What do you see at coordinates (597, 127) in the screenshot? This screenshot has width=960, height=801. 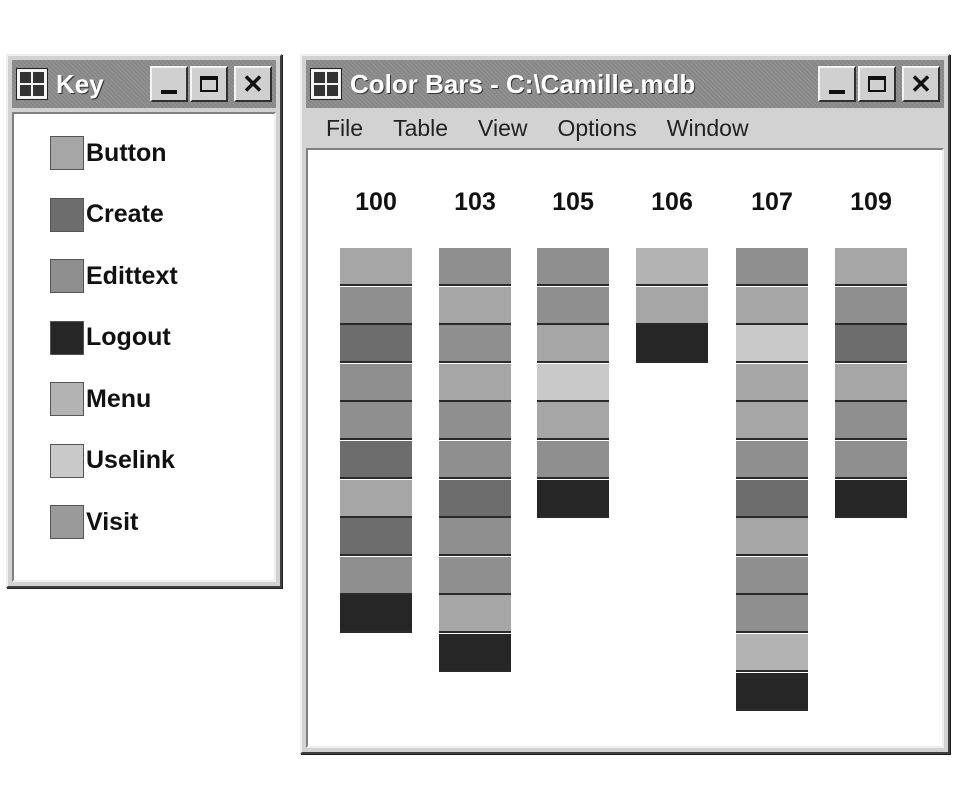 I see `menu-options: Options` at bounding box center [597, 127].